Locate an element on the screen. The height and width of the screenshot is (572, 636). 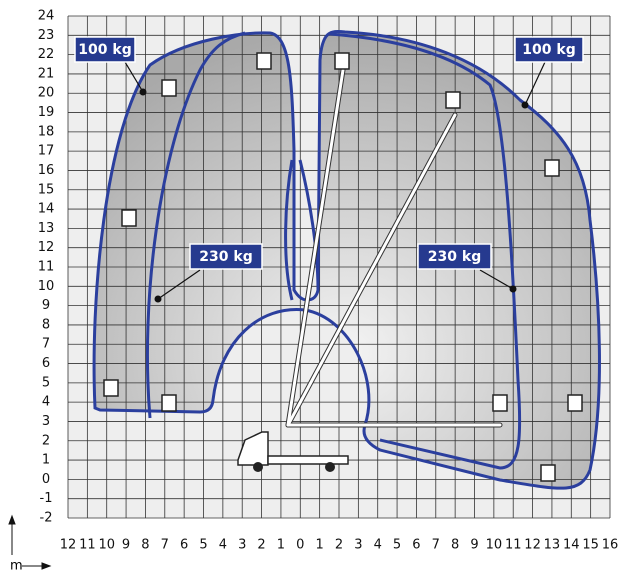
y-tick-label: 4 is located at coordinates (46, 402).